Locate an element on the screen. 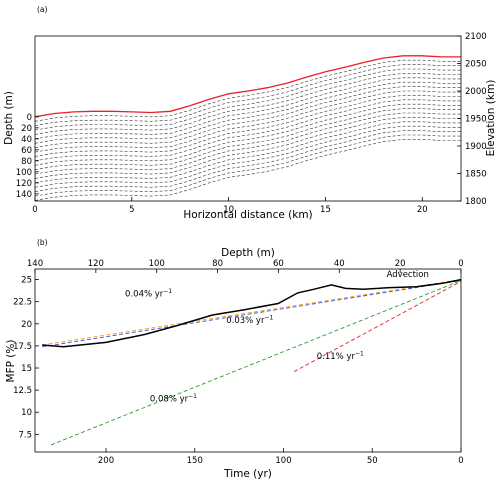 This screenshot has height=481, width=500. top-x-tick-label: 140 is located at coordinates (35, 264).